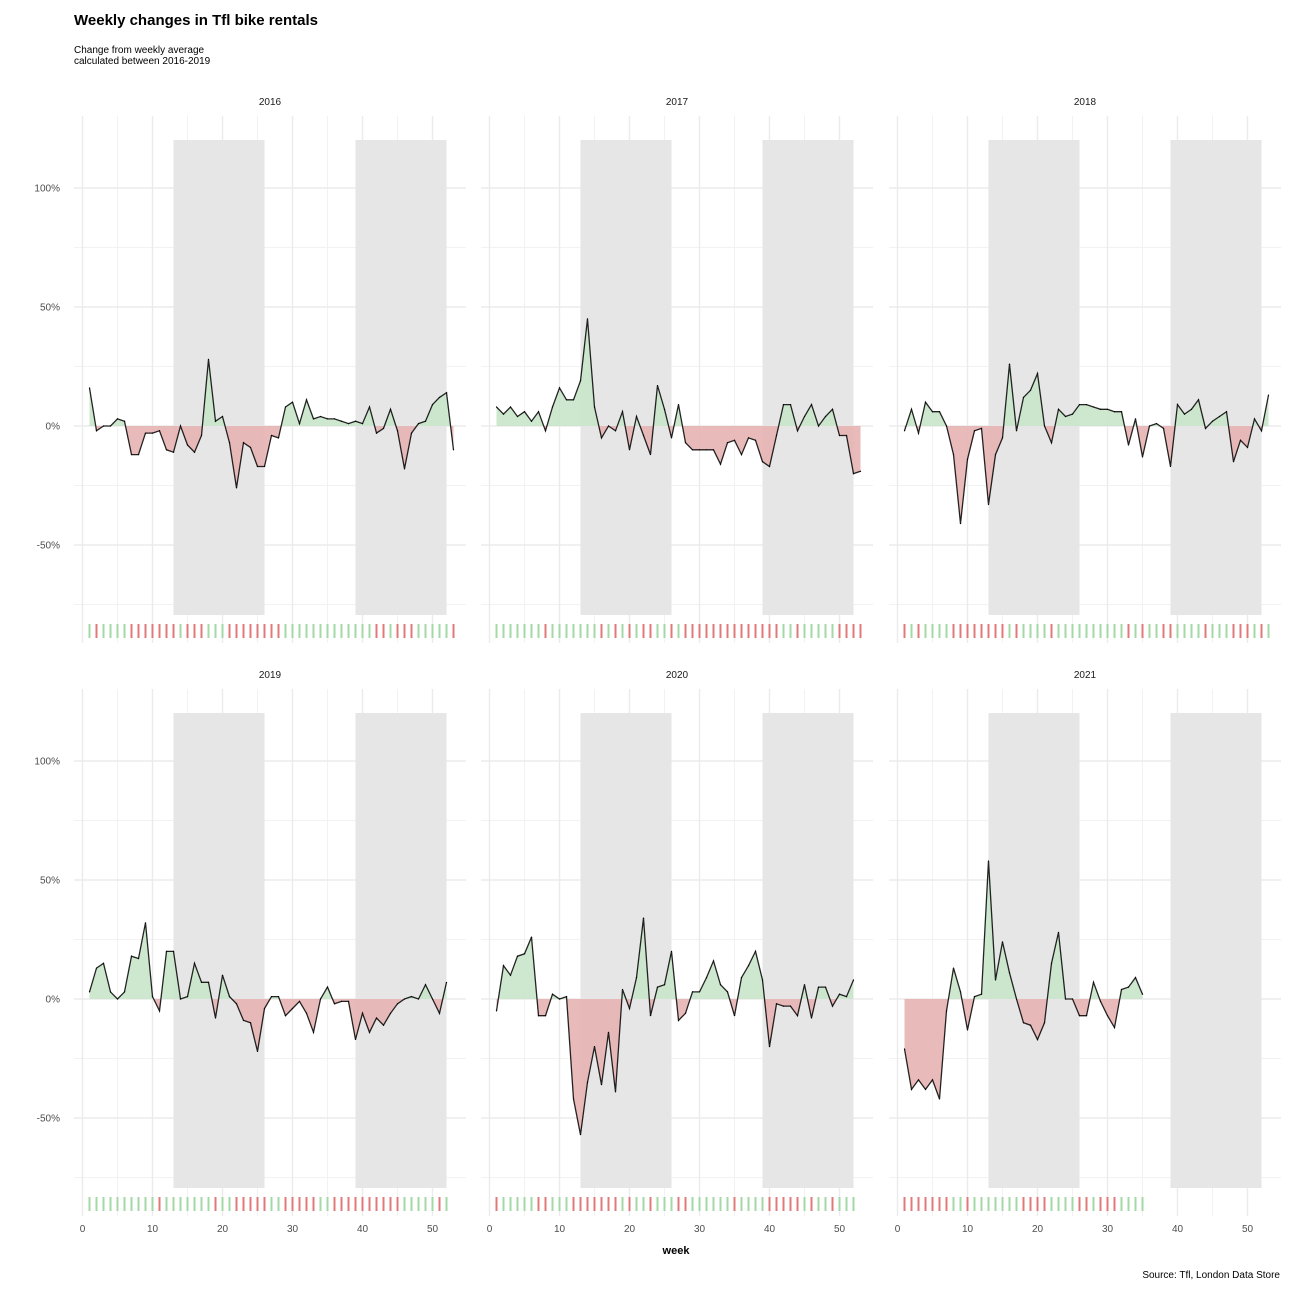 Image resolution: width=1296 pixels, height=1296 pixels. Describe the element at coordinates (250, 370) in the screenshot. I see `panel-2016: 2016-50%0%50%100%` at that location.